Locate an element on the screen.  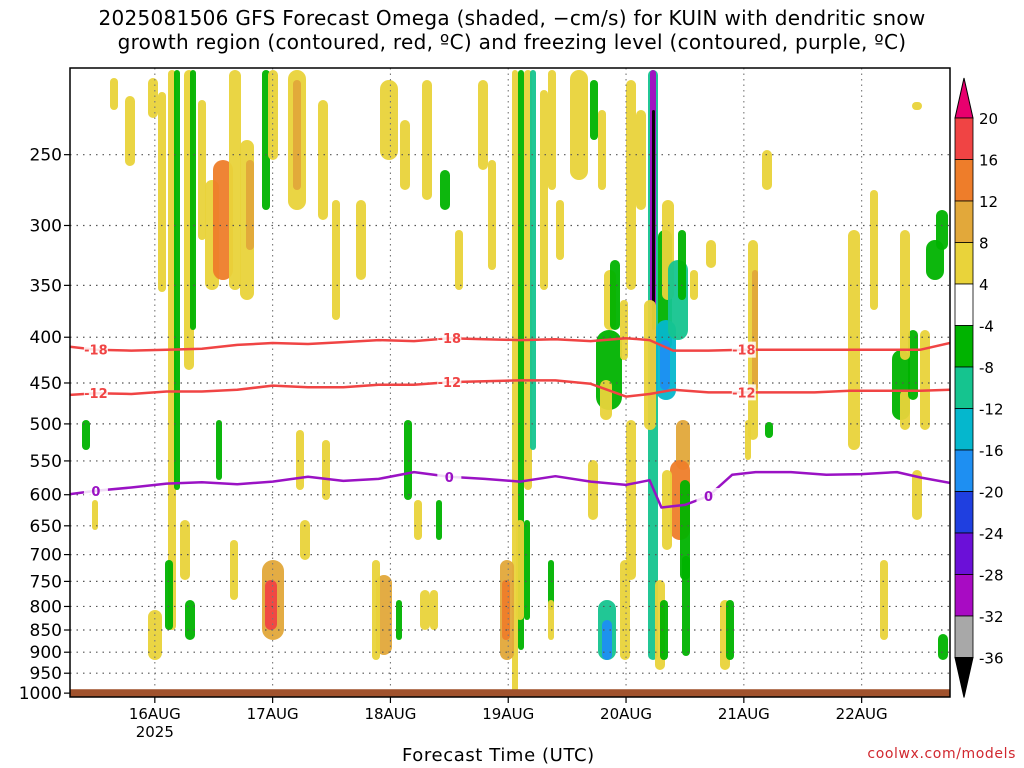
colorbar-label: 16 is located at coordinates (988, 161).